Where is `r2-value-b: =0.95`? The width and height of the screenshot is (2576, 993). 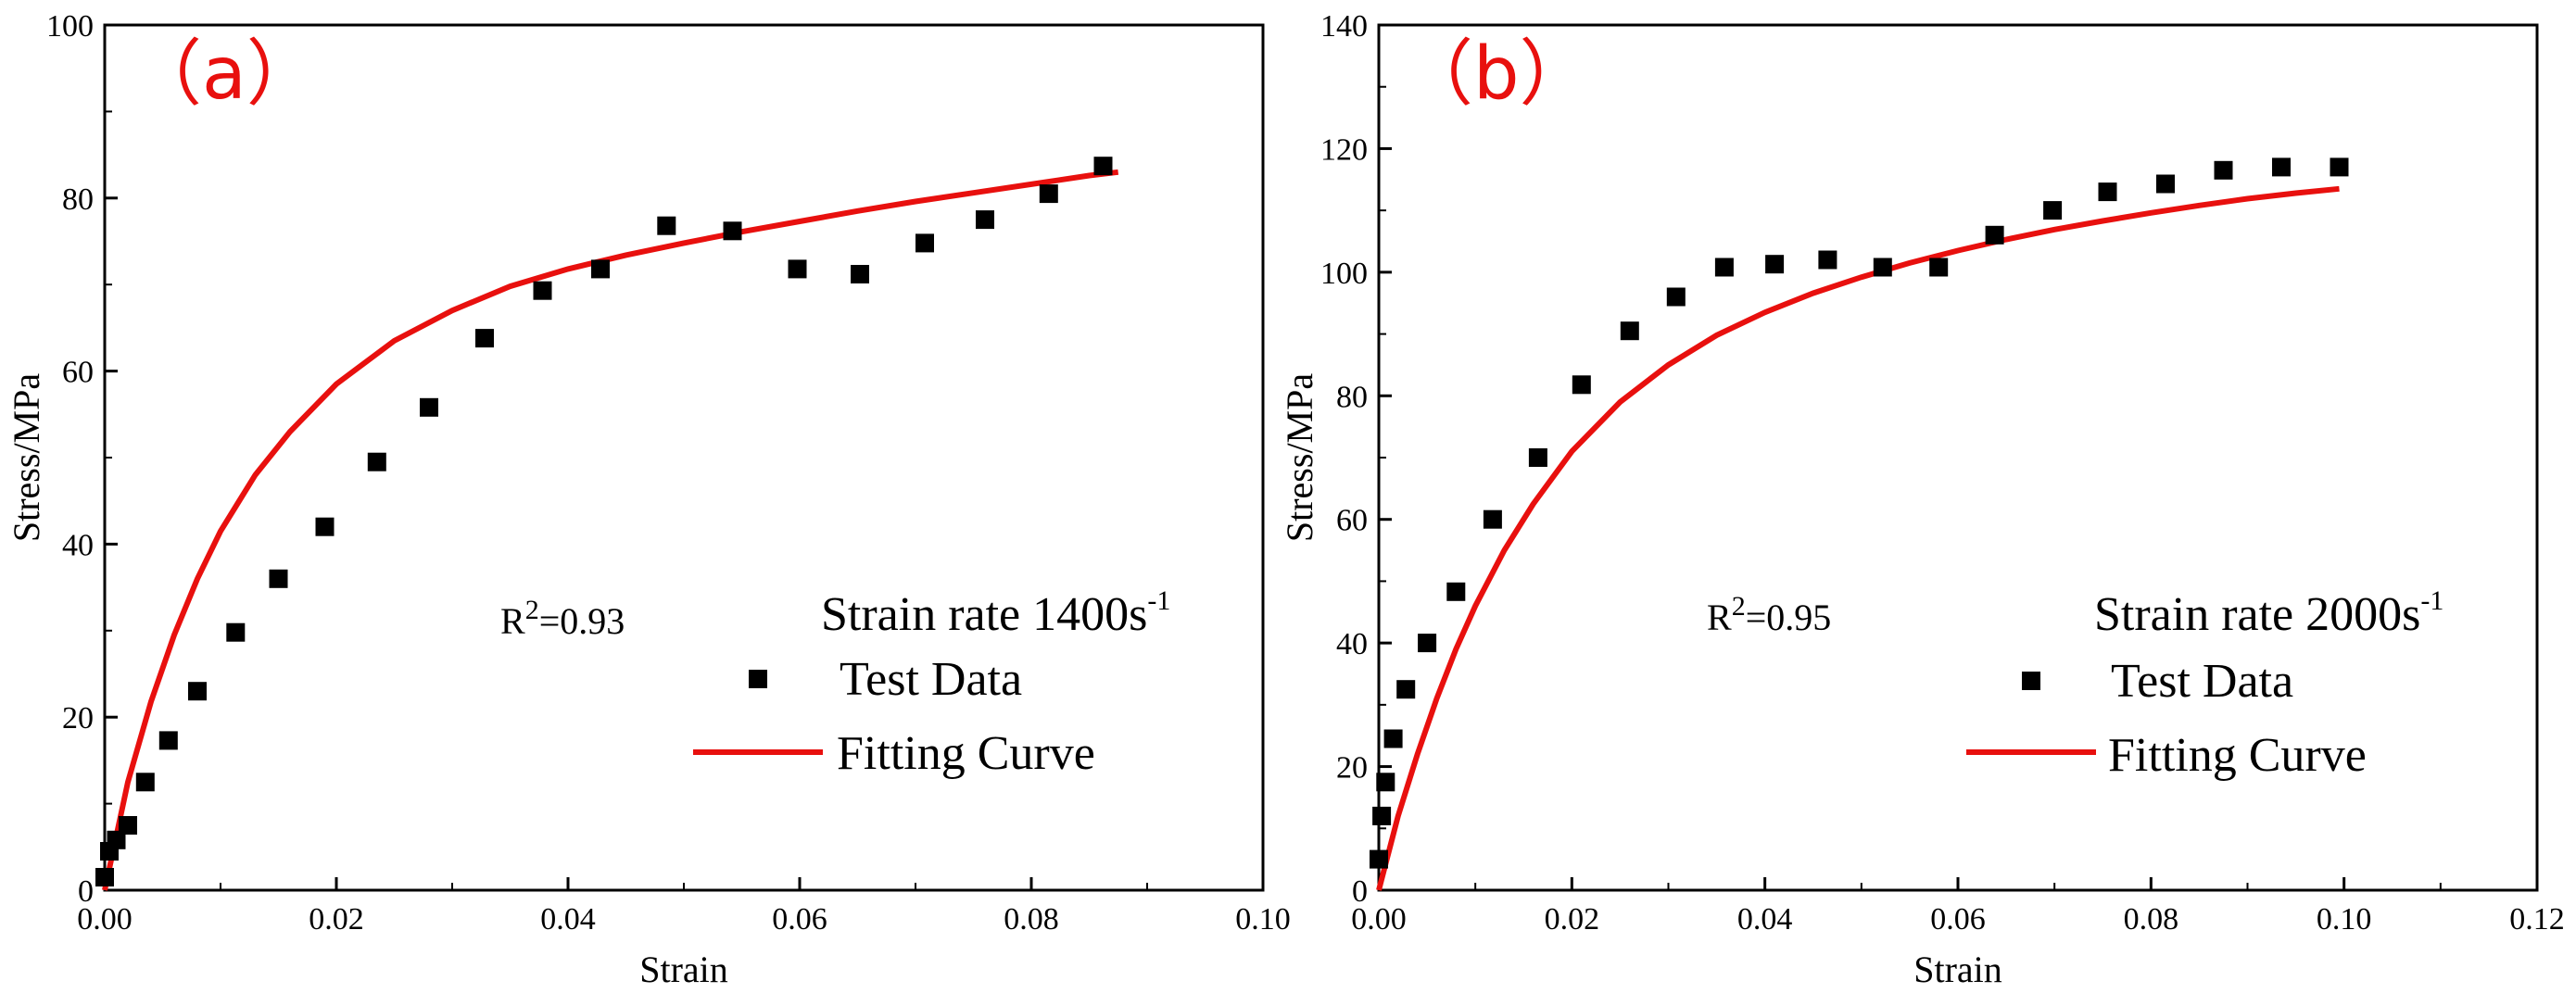 r2-value-b: =0.95 is located at coordinates (1789, 618).